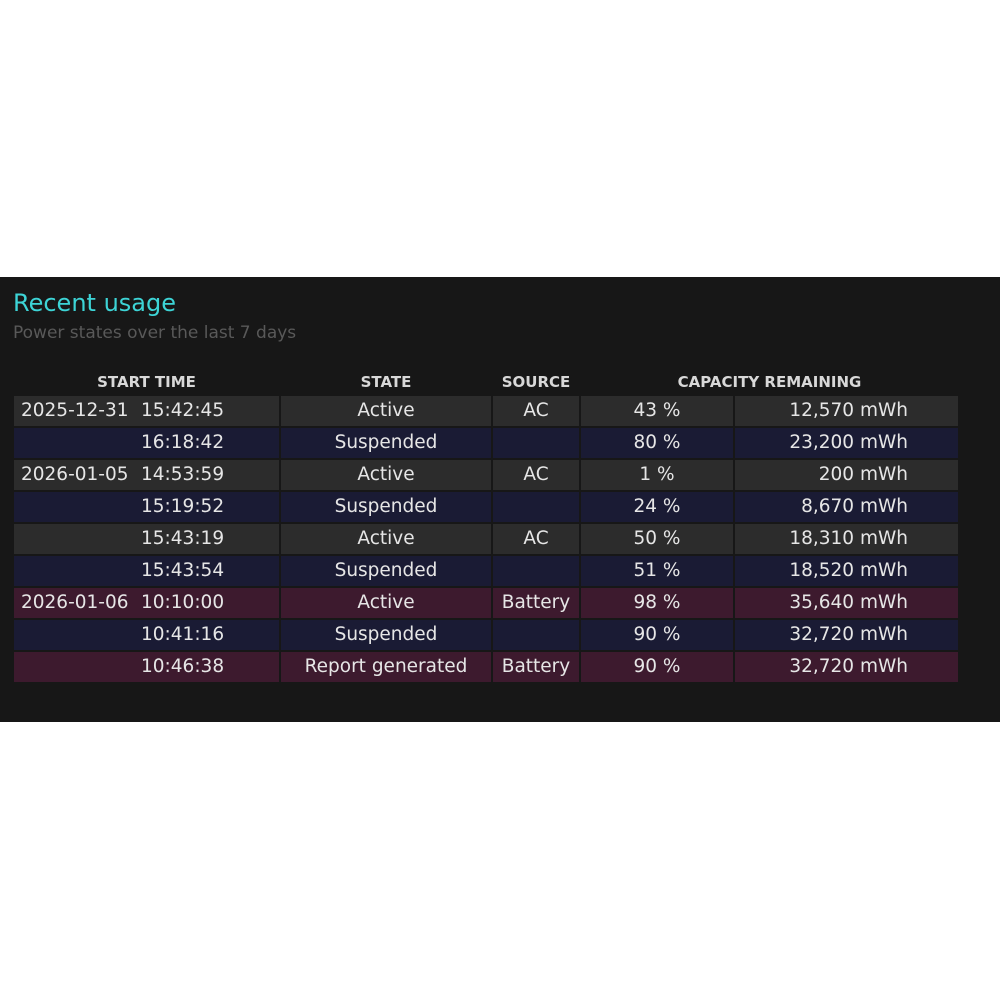 The height and width of the screenshot is (1000, 1000). I want to click on start-time-cell: 16:18:42, so click(146, 443).